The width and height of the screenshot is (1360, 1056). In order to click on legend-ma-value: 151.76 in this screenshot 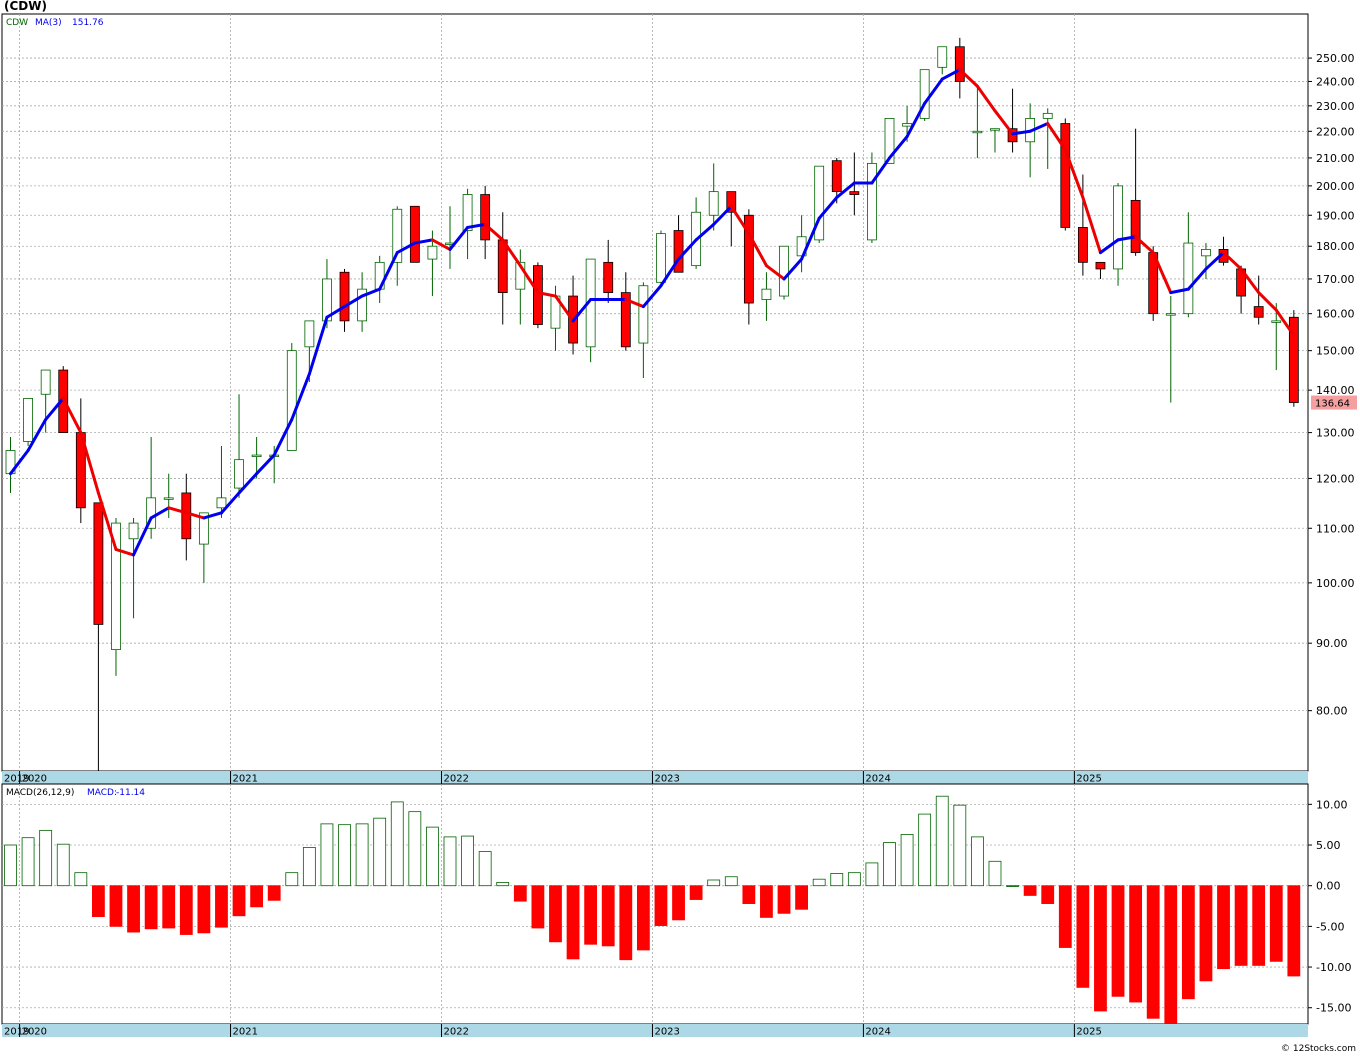, I will do `click(88, 23)`.